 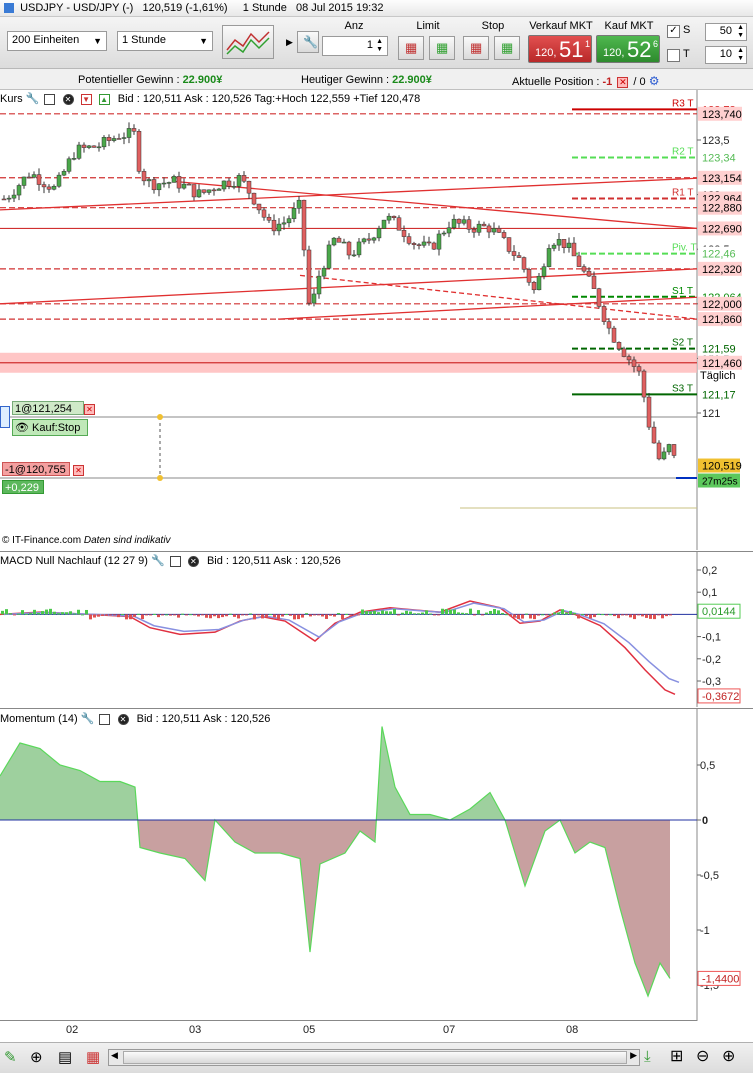 I want to click on stop-buy-button: ▦, so click(x=476, y=48).